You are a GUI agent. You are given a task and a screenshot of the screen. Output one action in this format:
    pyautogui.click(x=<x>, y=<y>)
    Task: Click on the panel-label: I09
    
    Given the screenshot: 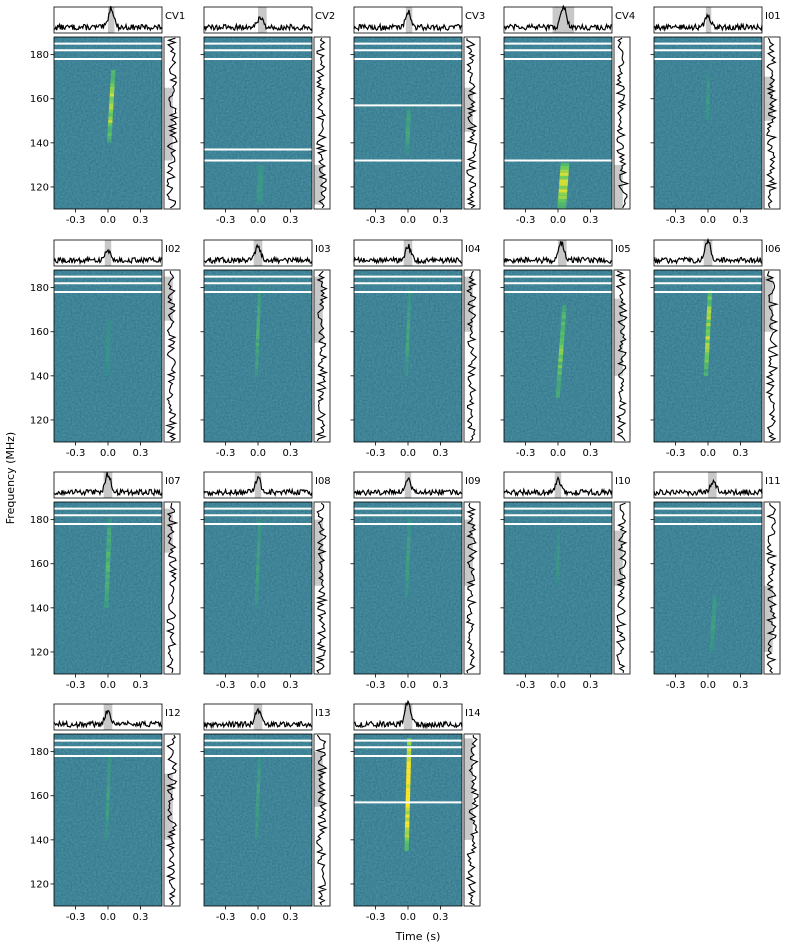 What is the action you would take?
    pyautogui.click(x=473, y=481)
    